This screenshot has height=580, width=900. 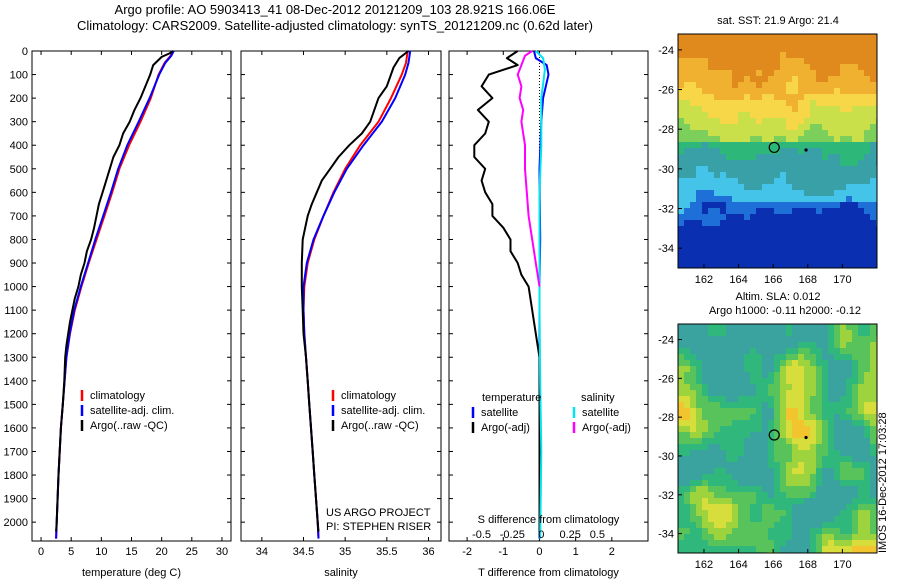 I want to click on legend-label: satellite, so click(x=600, y=413).